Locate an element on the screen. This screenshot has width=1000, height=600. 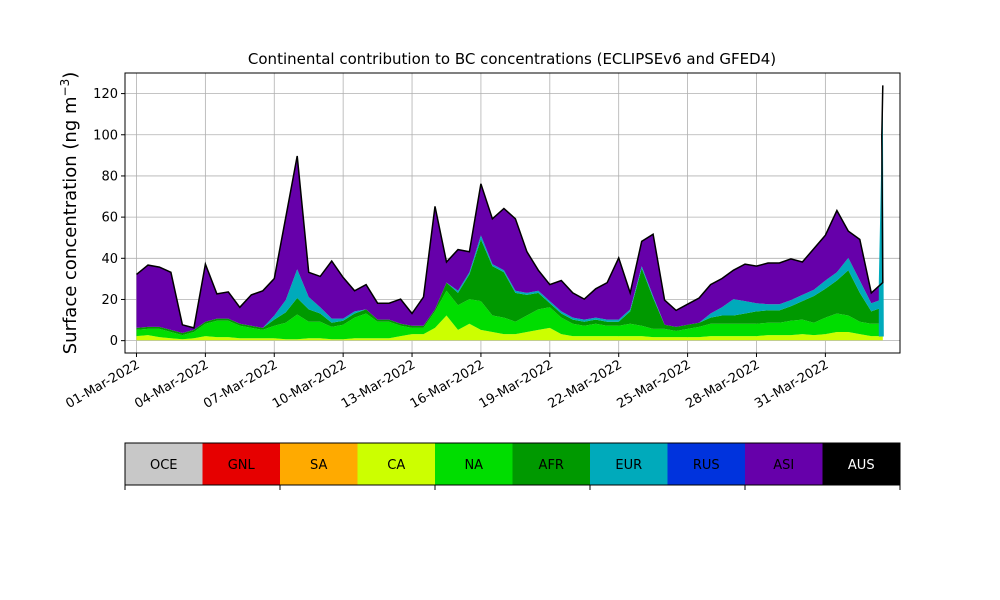
y-axis-label-main: Surface concentration (ng m is located at coordinates (70, 225).